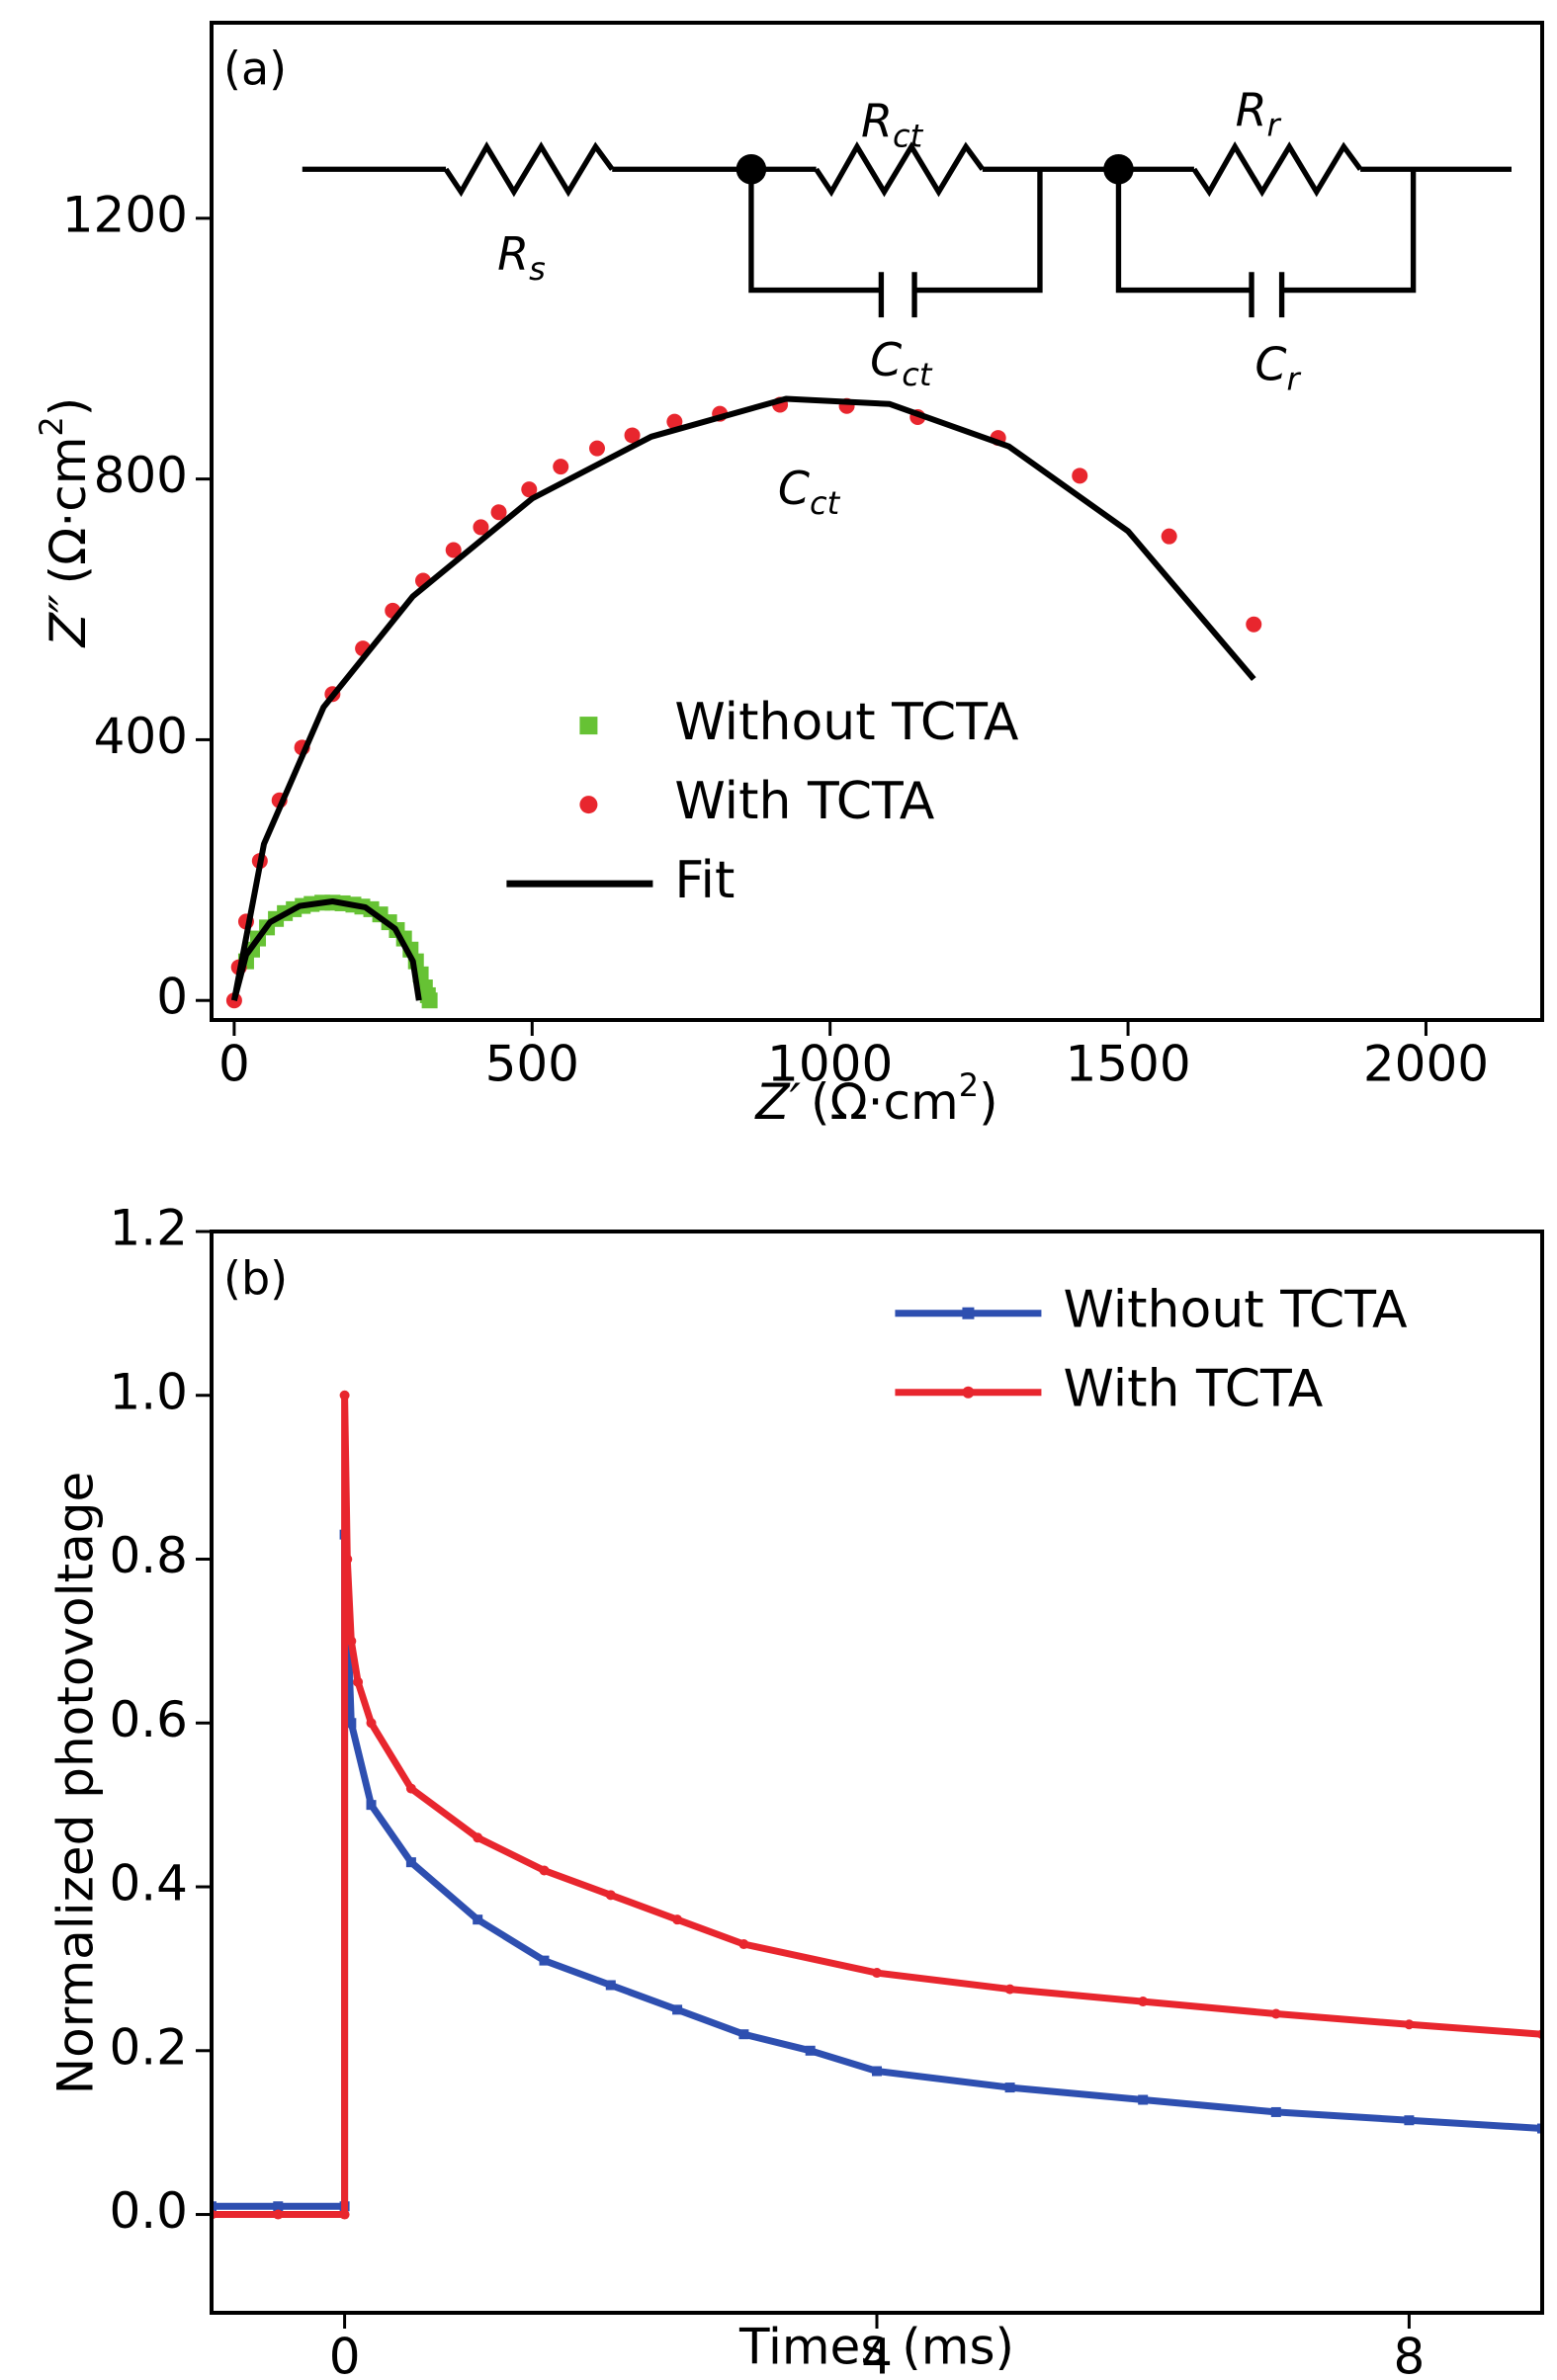 This screenshot has height=2380, width=1557. I want to click on y-tick-label: 400, so click(141, 736).